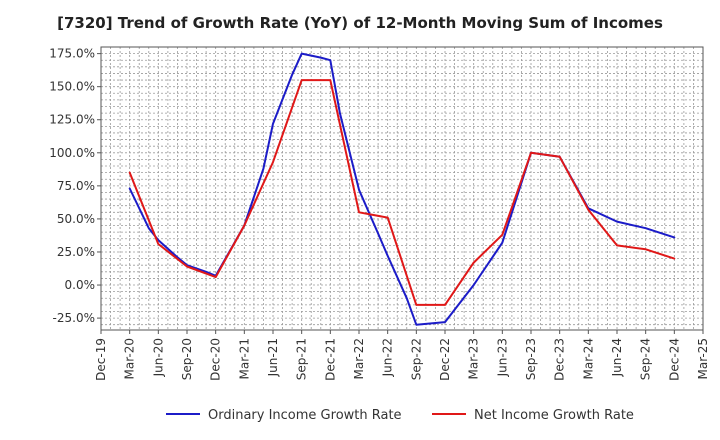  I want to click on y-tick-label: 150.0%, so click(72, 87).